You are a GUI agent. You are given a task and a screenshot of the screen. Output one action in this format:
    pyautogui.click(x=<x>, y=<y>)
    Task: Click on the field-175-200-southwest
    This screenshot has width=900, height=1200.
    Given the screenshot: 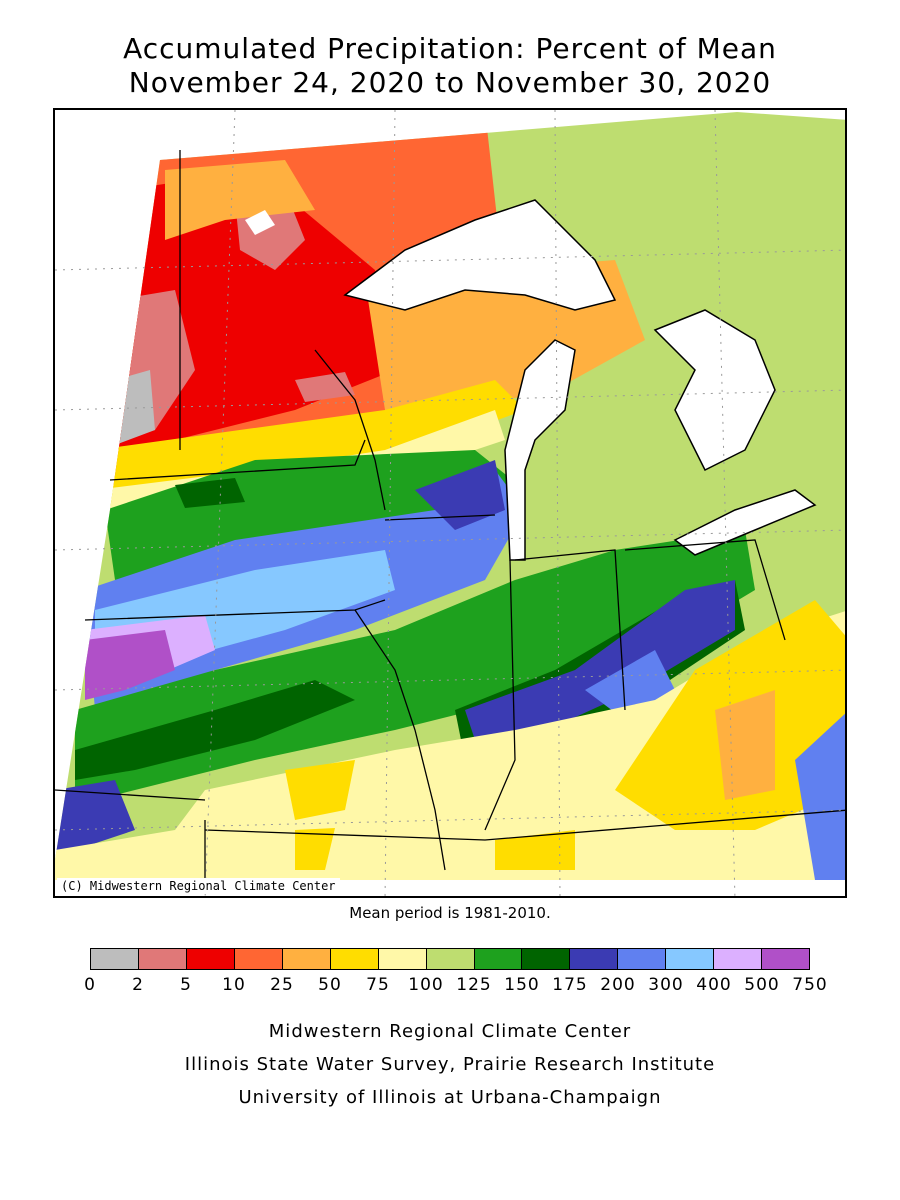 What is the action you would take?
    pyautogui.click(x=95, y=815)
    